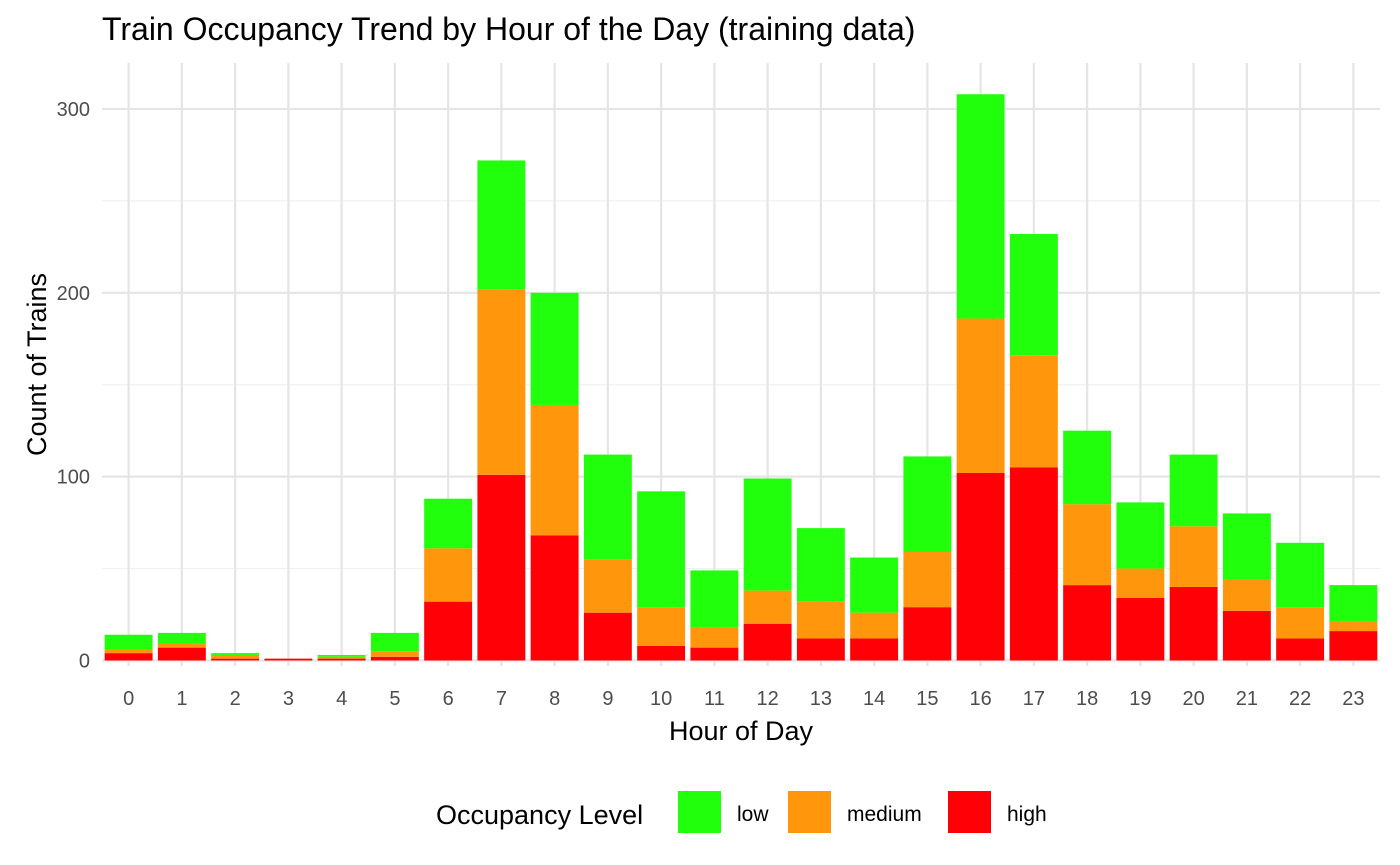  What do you see at coordinates (743, 699) in the screenshot?
I see `x-axis-ticks: 0 1 2 3 4 5 6 7 8 9 10 11 12 13 14 15 16 17 18 19 20 21 22 23` at bounding box center [743, 699].